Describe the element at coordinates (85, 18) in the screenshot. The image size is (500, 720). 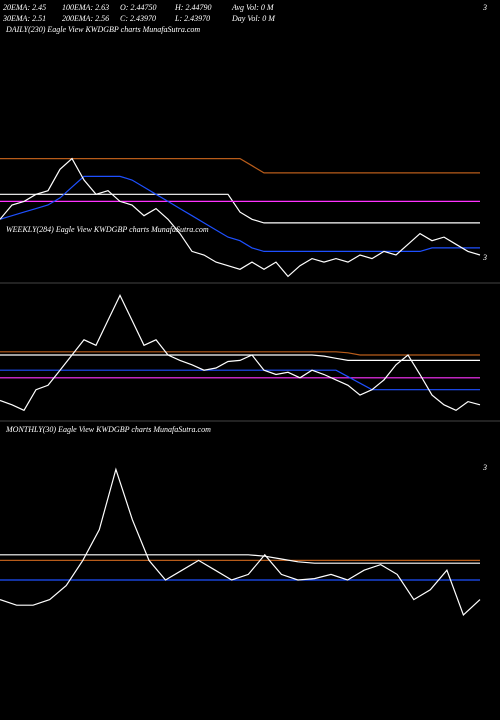
I see `header-stat: 200EMA: 2.56` at that location.